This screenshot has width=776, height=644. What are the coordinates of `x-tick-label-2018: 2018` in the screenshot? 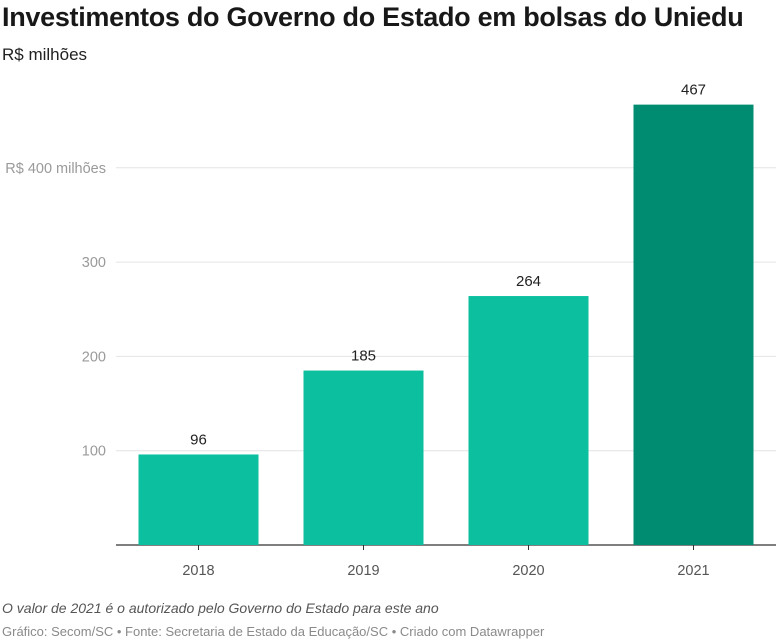 It's located at (198, 571).